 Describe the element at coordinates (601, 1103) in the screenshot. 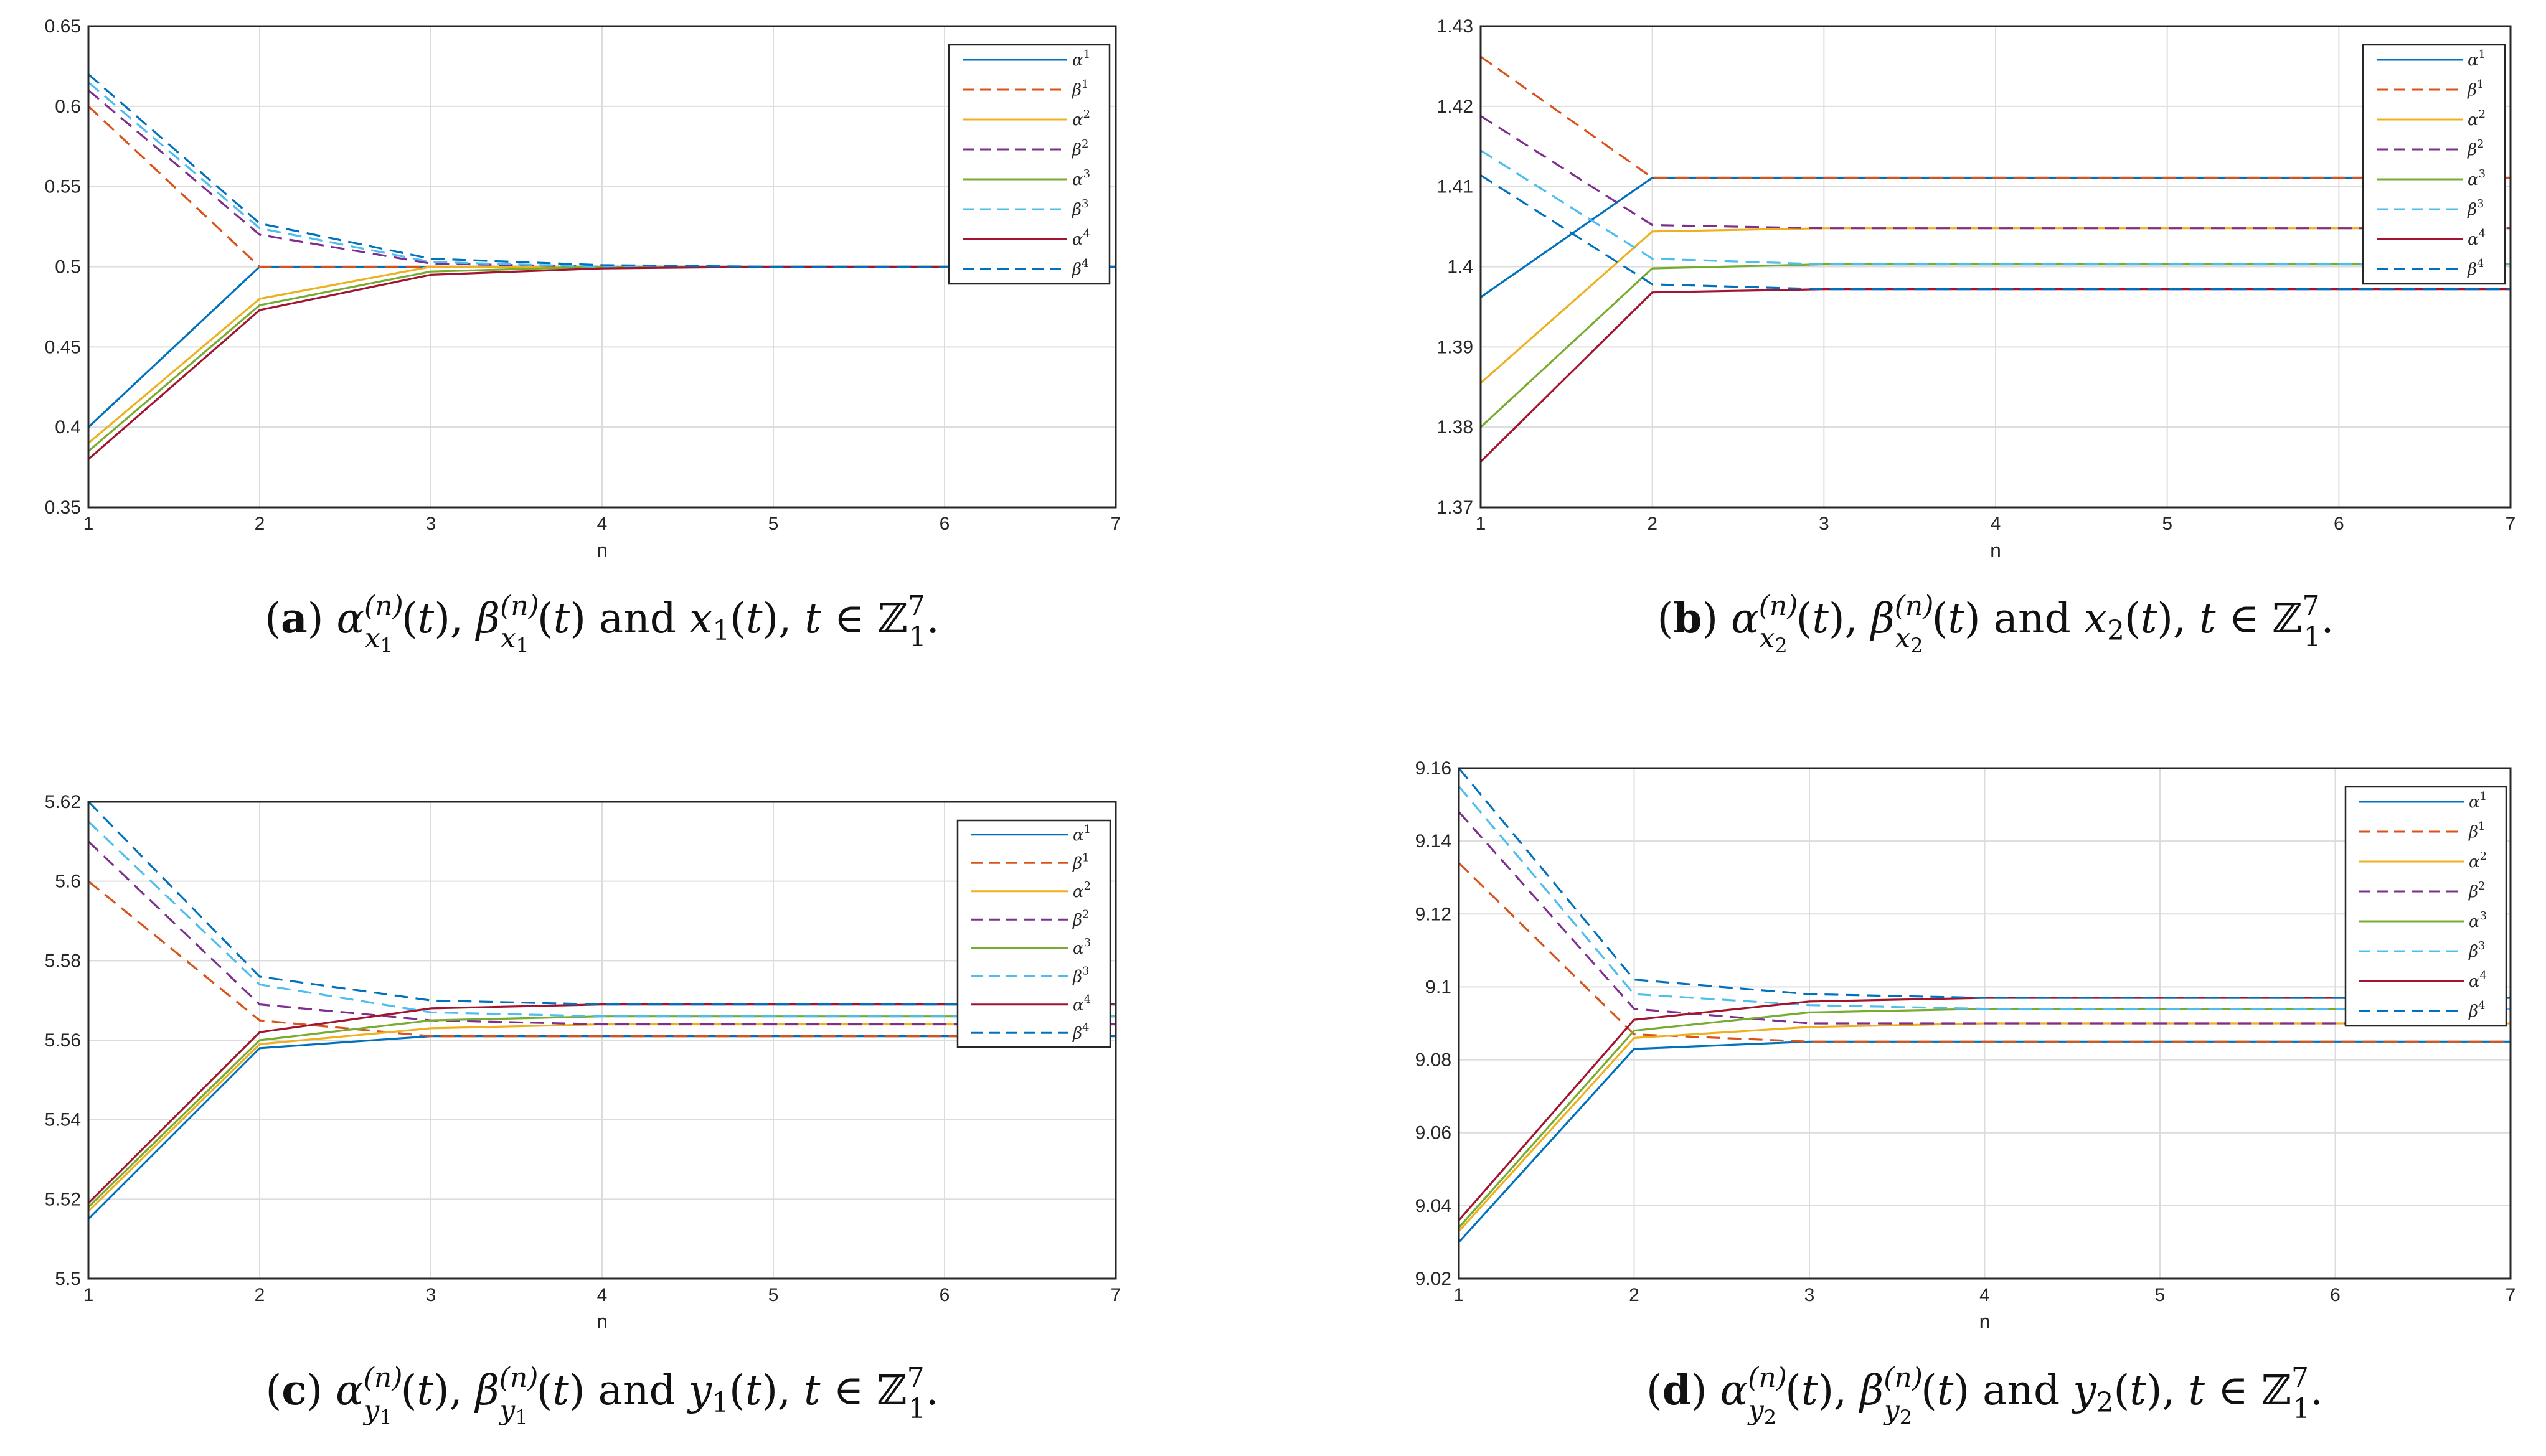

I see `series-line-α4` at that location.